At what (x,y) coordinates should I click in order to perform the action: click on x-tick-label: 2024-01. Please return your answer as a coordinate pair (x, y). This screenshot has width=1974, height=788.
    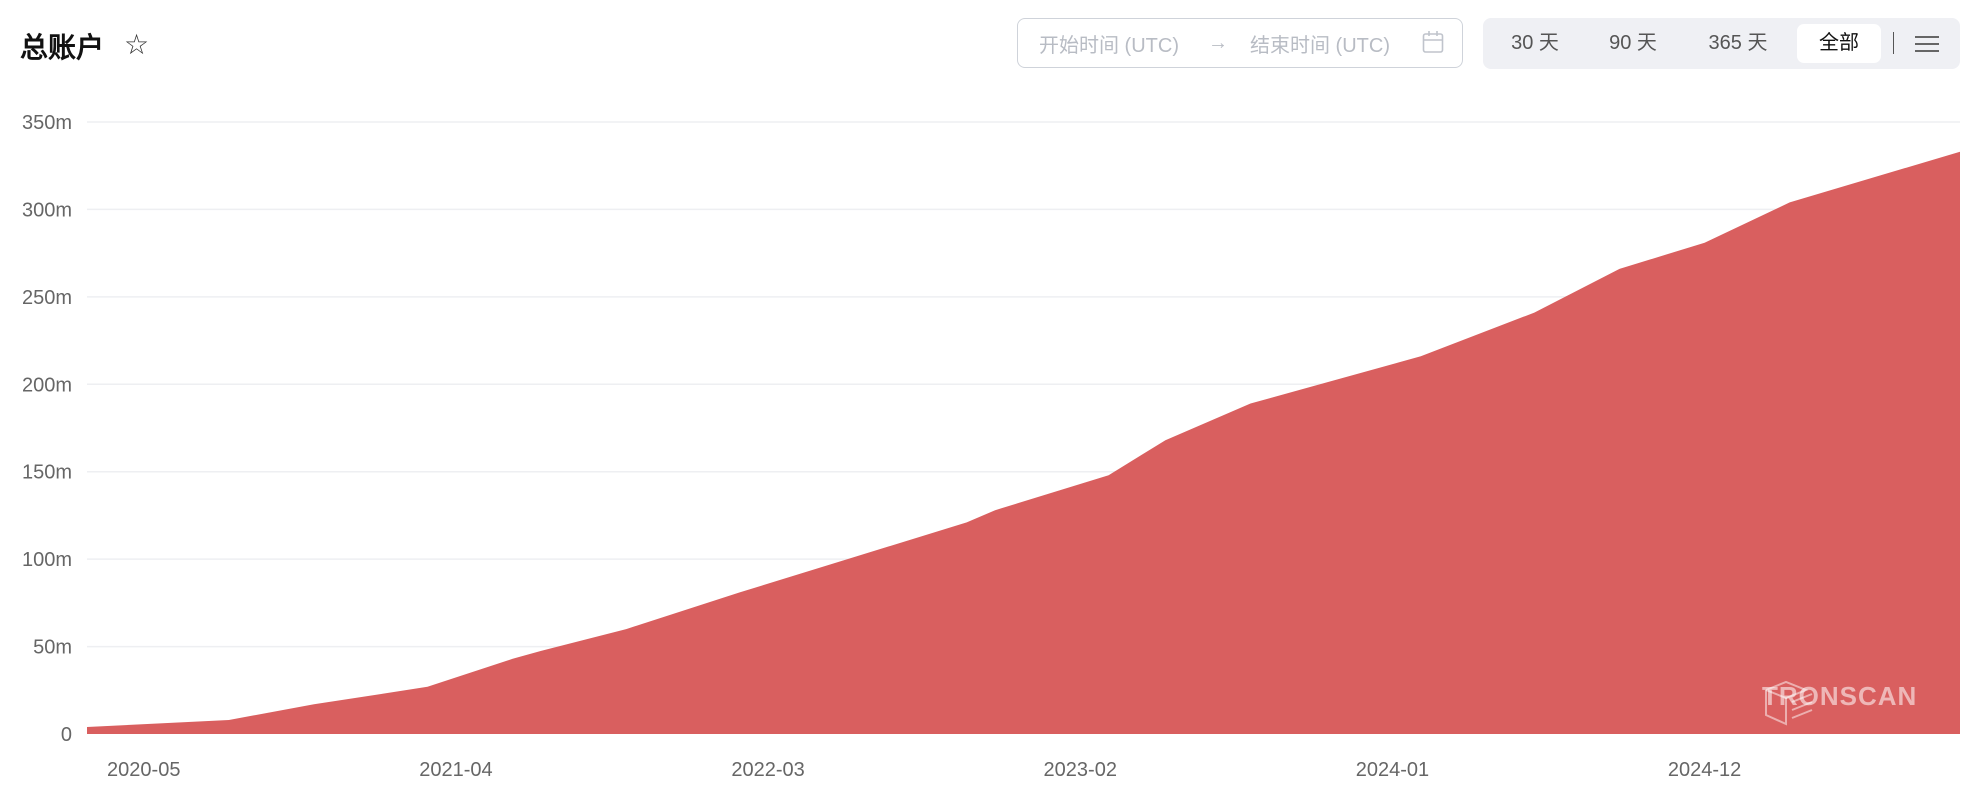
    Looking at the image, I should click on (1392, 770).